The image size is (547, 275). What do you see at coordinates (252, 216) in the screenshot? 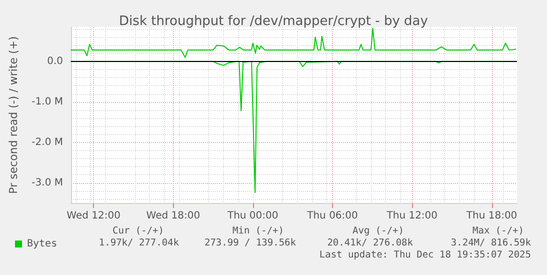
I see `x-tick-label: Thu 00:00` at bounding box center [252, 216].